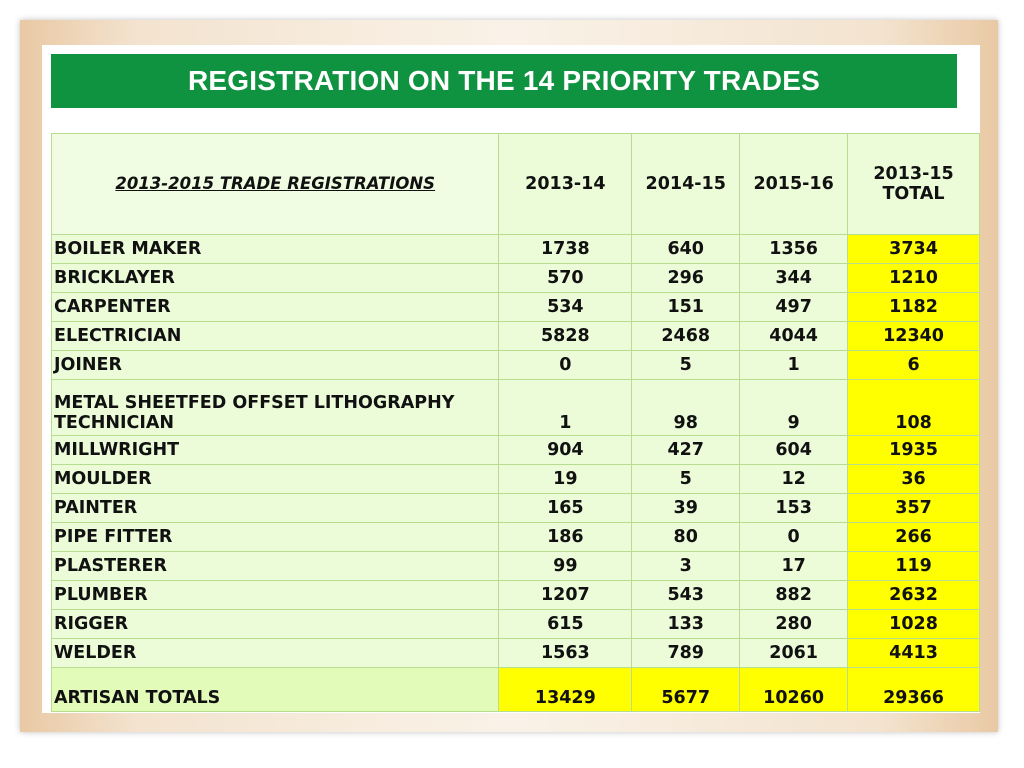 The height and width of the screenshot is (768, 1024). I want to click on page-title: REGISTRATION ON THE 14 PRIORITY TRADES, so click(504, 80).